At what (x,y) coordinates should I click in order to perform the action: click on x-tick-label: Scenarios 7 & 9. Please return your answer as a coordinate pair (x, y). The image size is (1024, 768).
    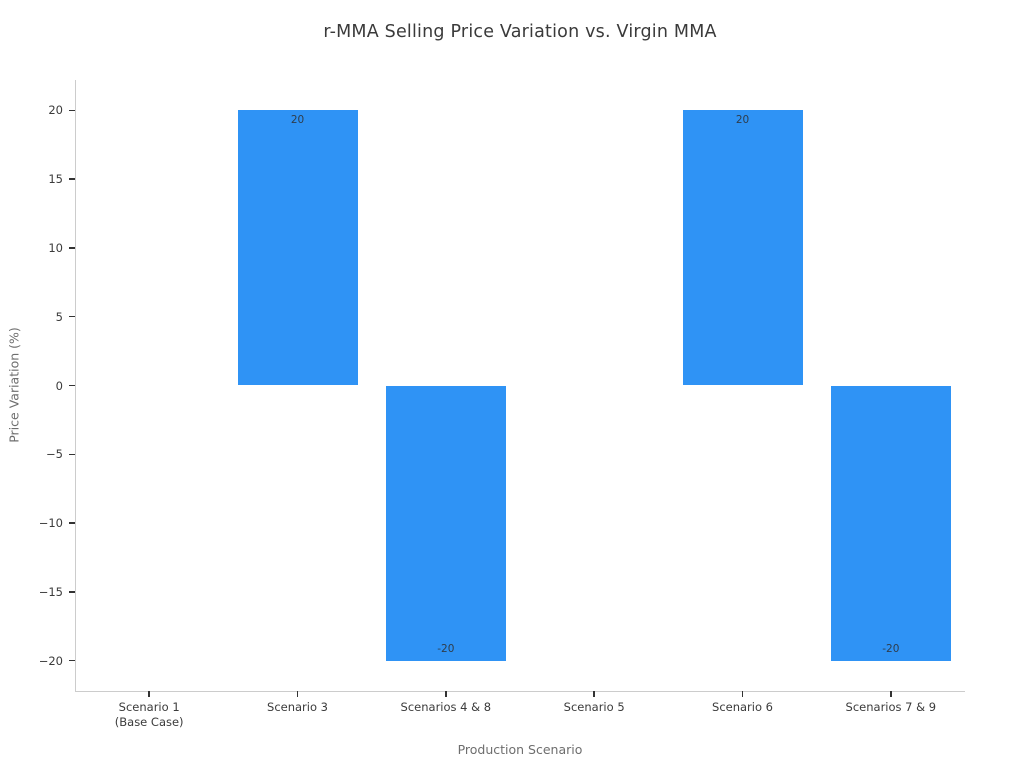
    Looking at the image, I should click on (891, 707).